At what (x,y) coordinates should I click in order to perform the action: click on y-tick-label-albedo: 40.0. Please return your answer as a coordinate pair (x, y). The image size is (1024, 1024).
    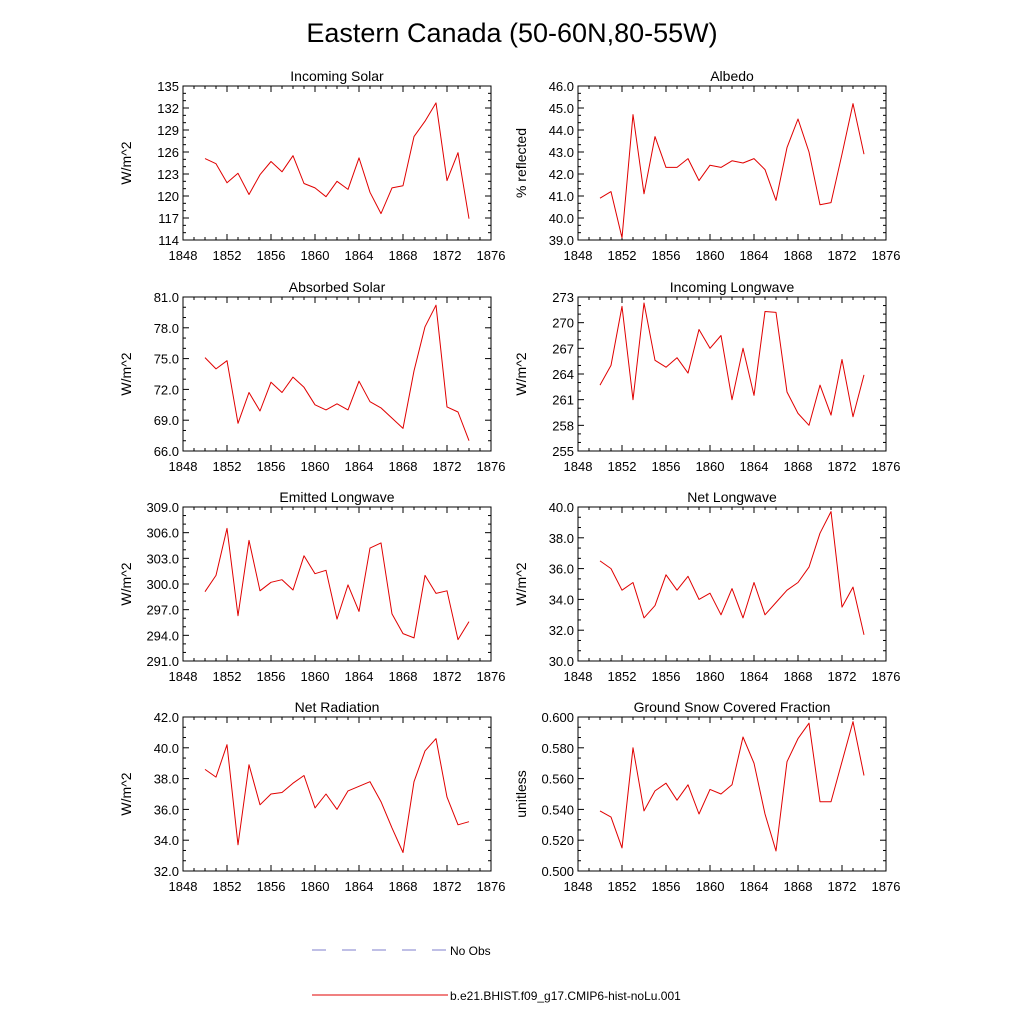
    Looking at the image, I should click on (561, 218).